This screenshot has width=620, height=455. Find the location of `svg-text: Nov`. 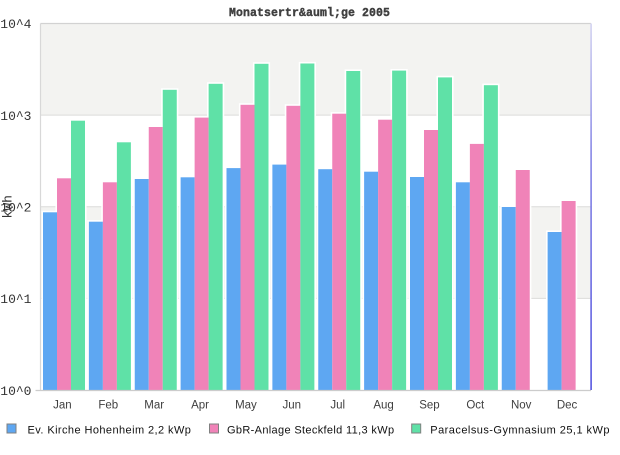

svg-text: Nov is located at coordinates (521, 405).